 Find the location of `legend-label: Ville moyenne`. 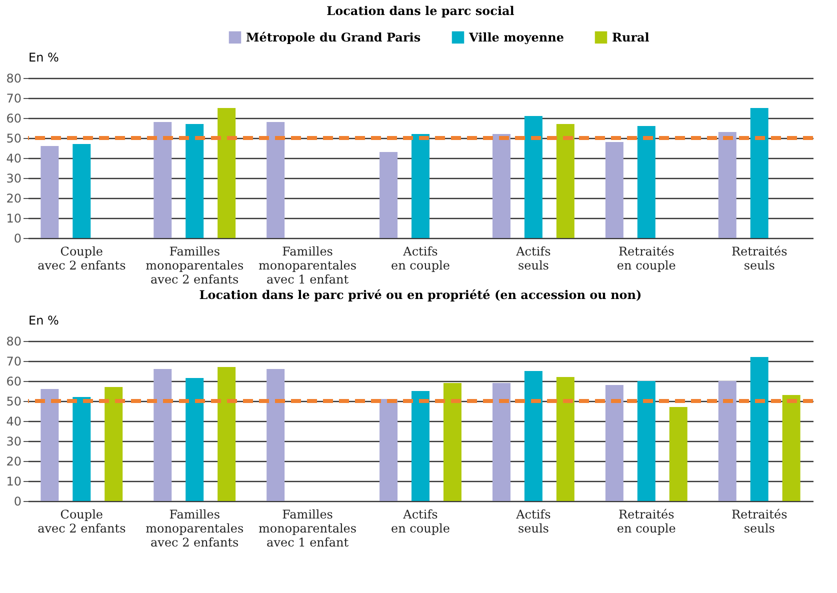

legend-label: Ville moyenne is located at coordinates (516, 37).